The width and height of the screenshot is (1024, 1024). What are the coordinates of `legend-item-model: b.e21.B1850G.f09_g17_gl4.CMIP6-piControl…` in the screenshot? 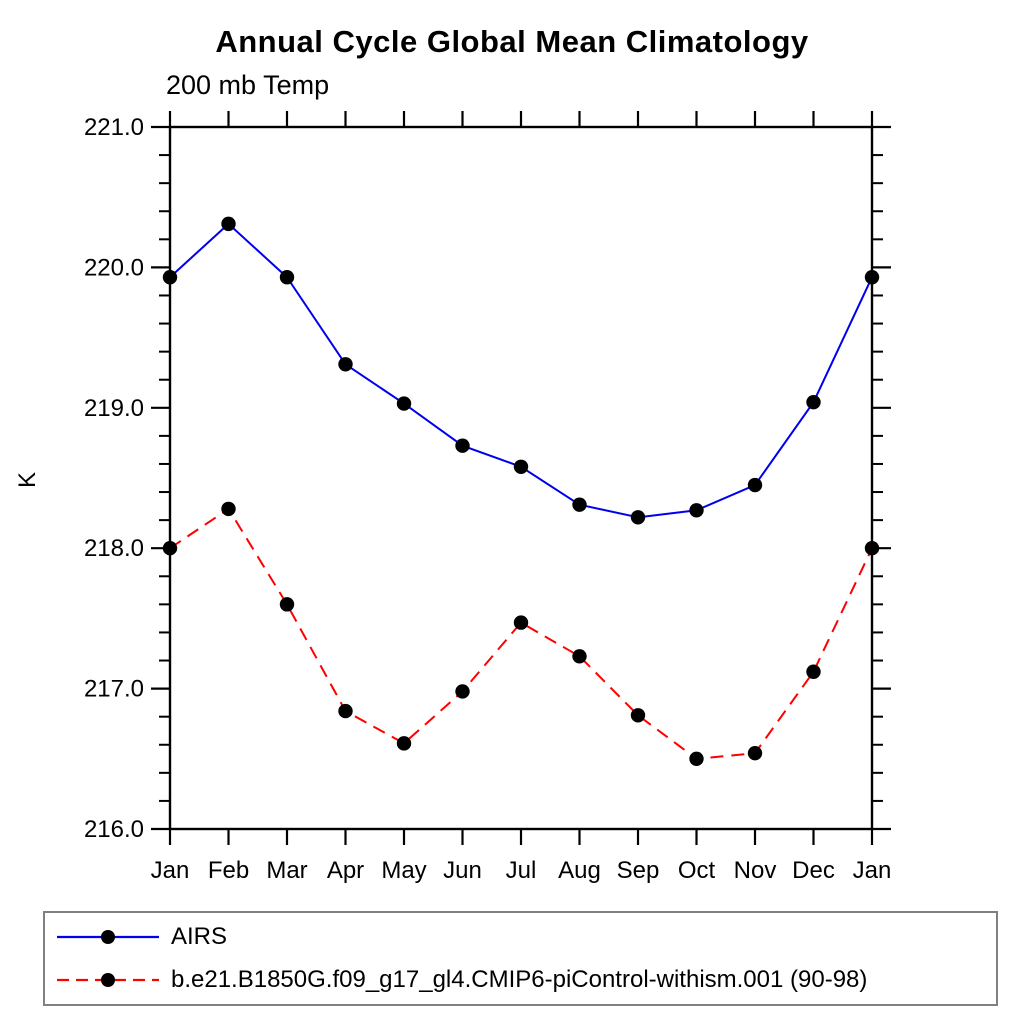 It's located at (522, 980).